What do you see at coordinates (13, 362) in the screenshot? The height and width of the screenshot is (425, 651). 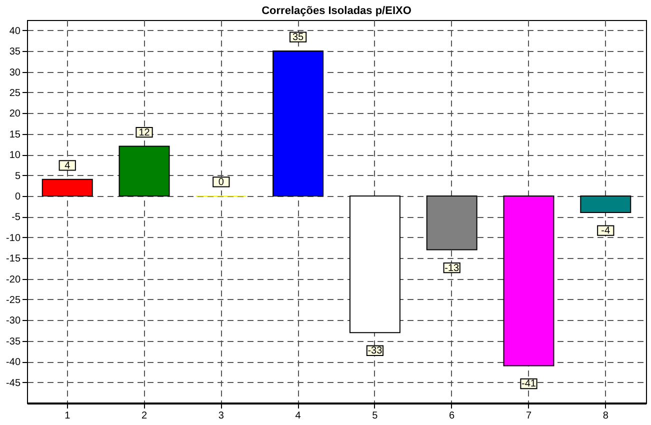 I see `y-tick-label: -40` at bounding box center [13, 362].